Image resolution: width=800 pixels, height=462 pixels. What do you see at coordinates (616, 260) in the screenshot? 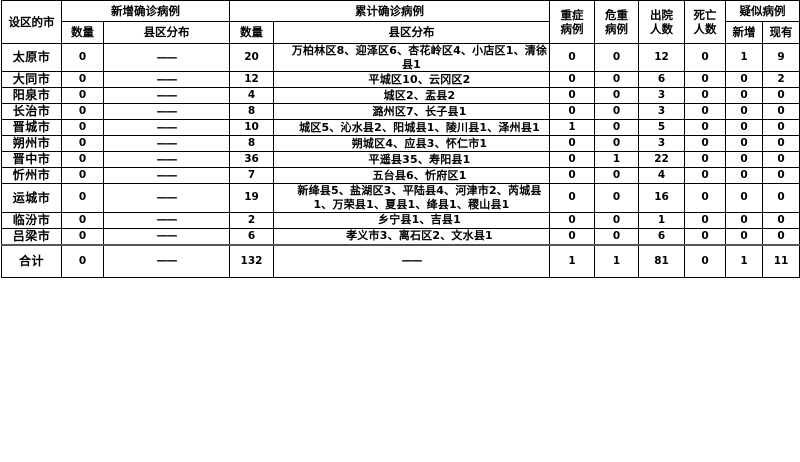
I see `cell-critical: 1` at bounding box center [616, 260].